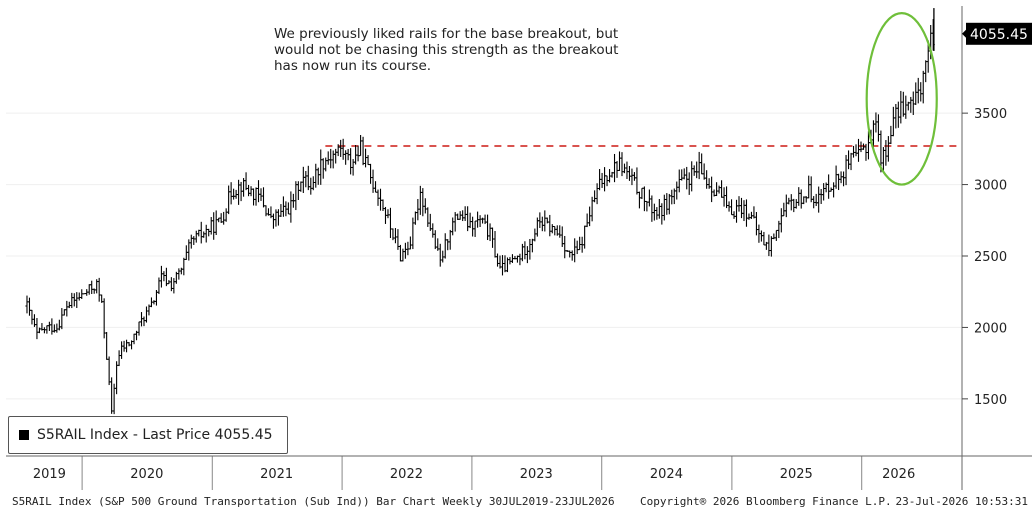 Image resolution: width=1034 pixels, height=515 pixels. I want to click on x-tick-label: 2021, so click(276, 474).